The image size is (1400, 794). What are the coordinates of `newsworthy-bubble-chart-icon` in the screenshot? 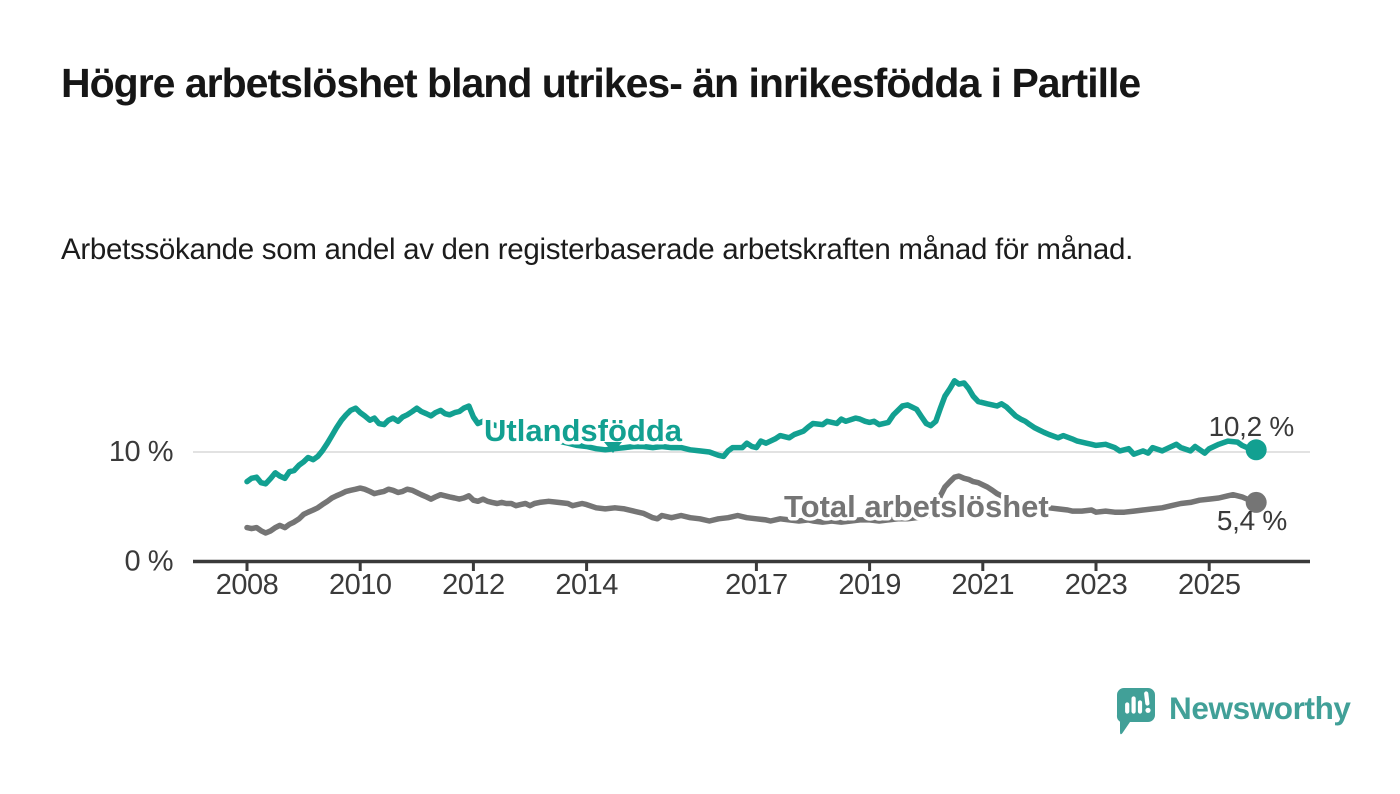 It's located at (1135, 711).